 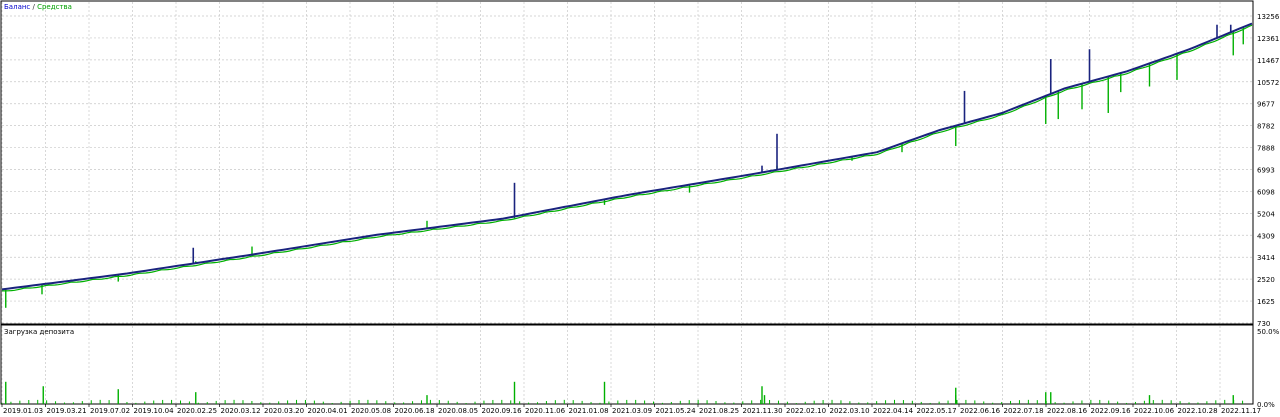 I want to click on y-tick-label: 9677, so click(x=1266, y=105).